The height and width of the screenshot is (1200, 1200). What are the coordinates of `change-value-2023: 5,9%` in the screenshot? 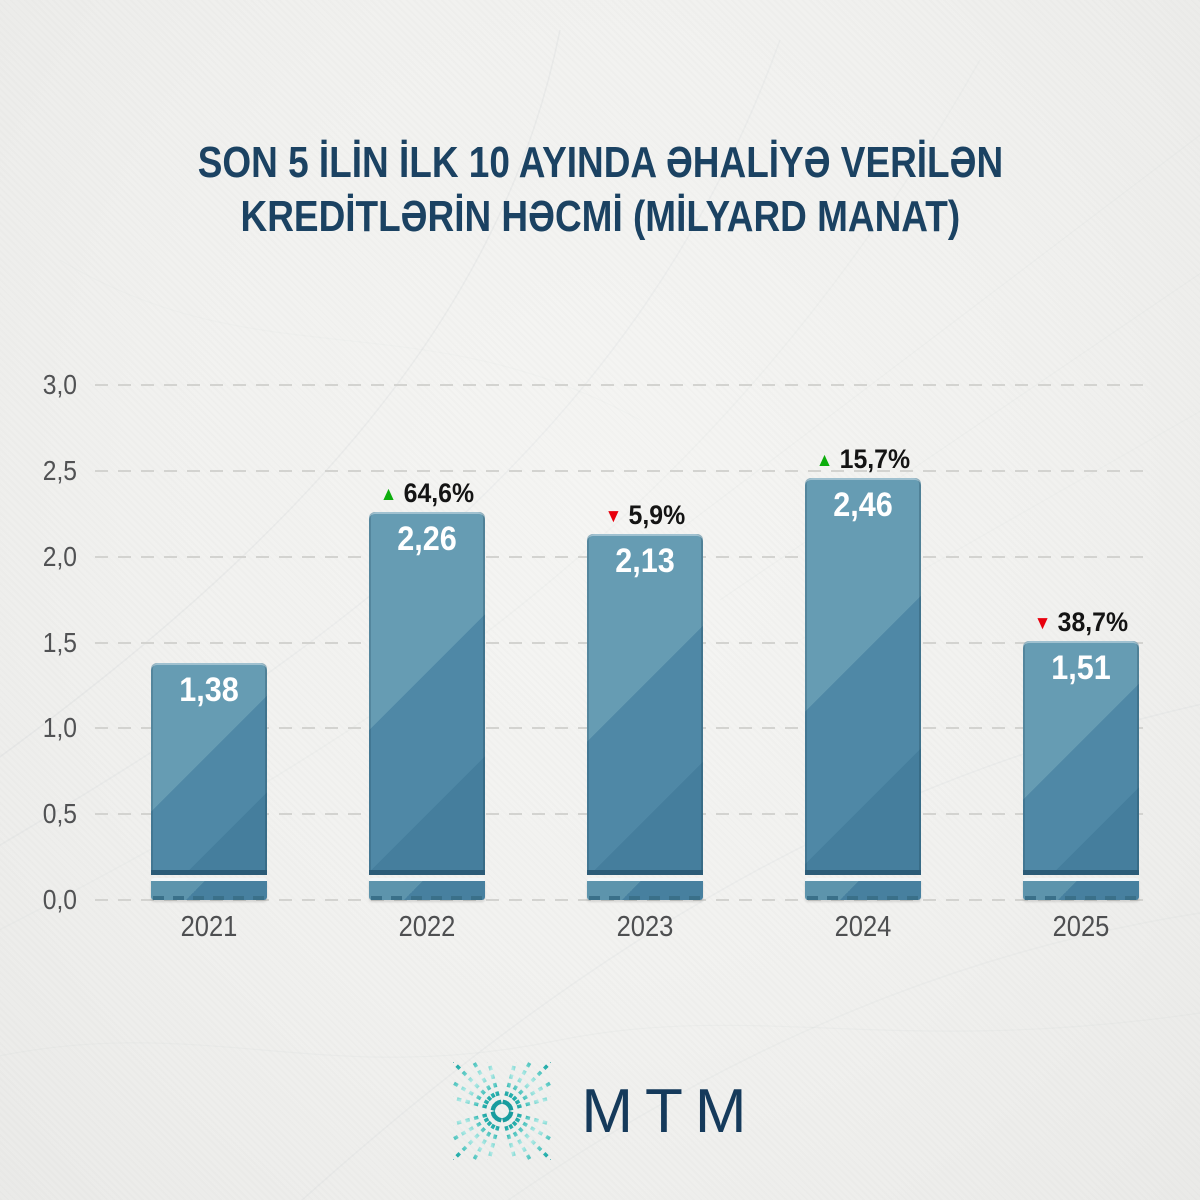 It's located at (657, 515).